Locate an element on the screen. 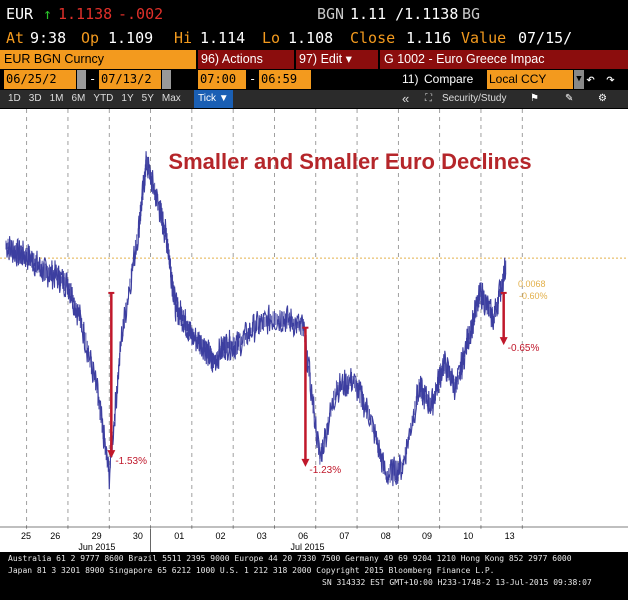  x-tick-label: 02 is located at coordinates (220, 536).